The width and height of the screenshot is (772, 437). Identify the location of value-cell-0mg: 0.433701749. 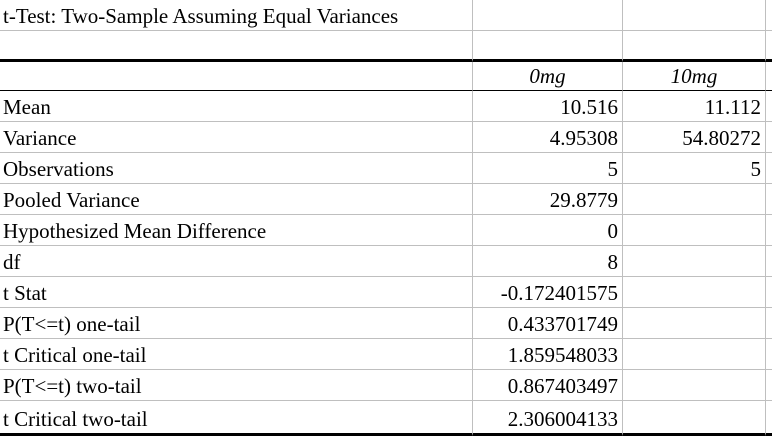
(548, 323).